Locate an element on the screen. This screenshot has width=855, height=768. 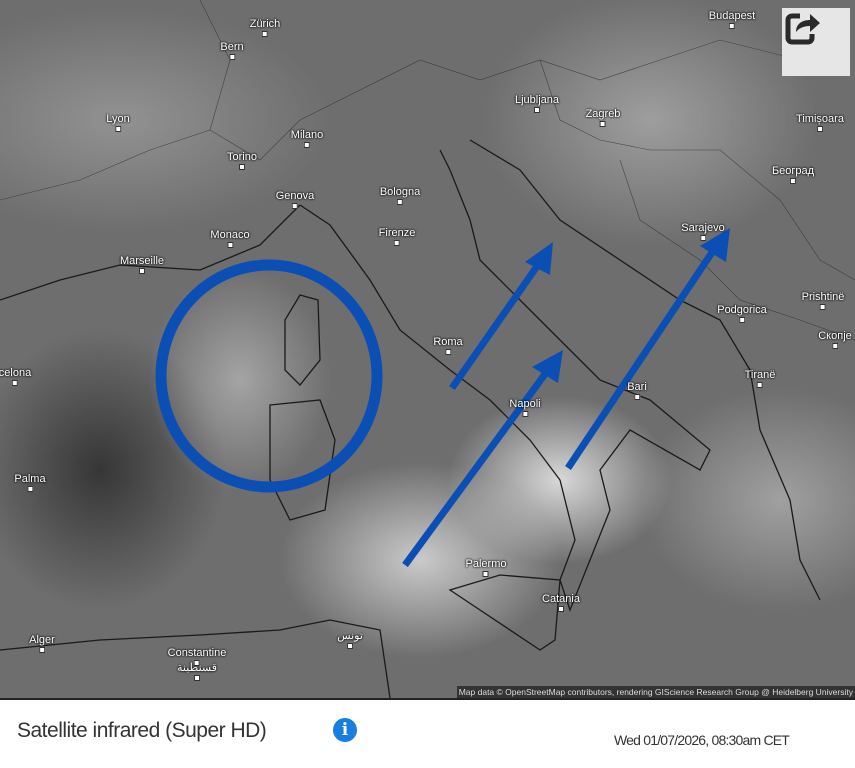
coastline-sicily is located at coordinates (504, 612).